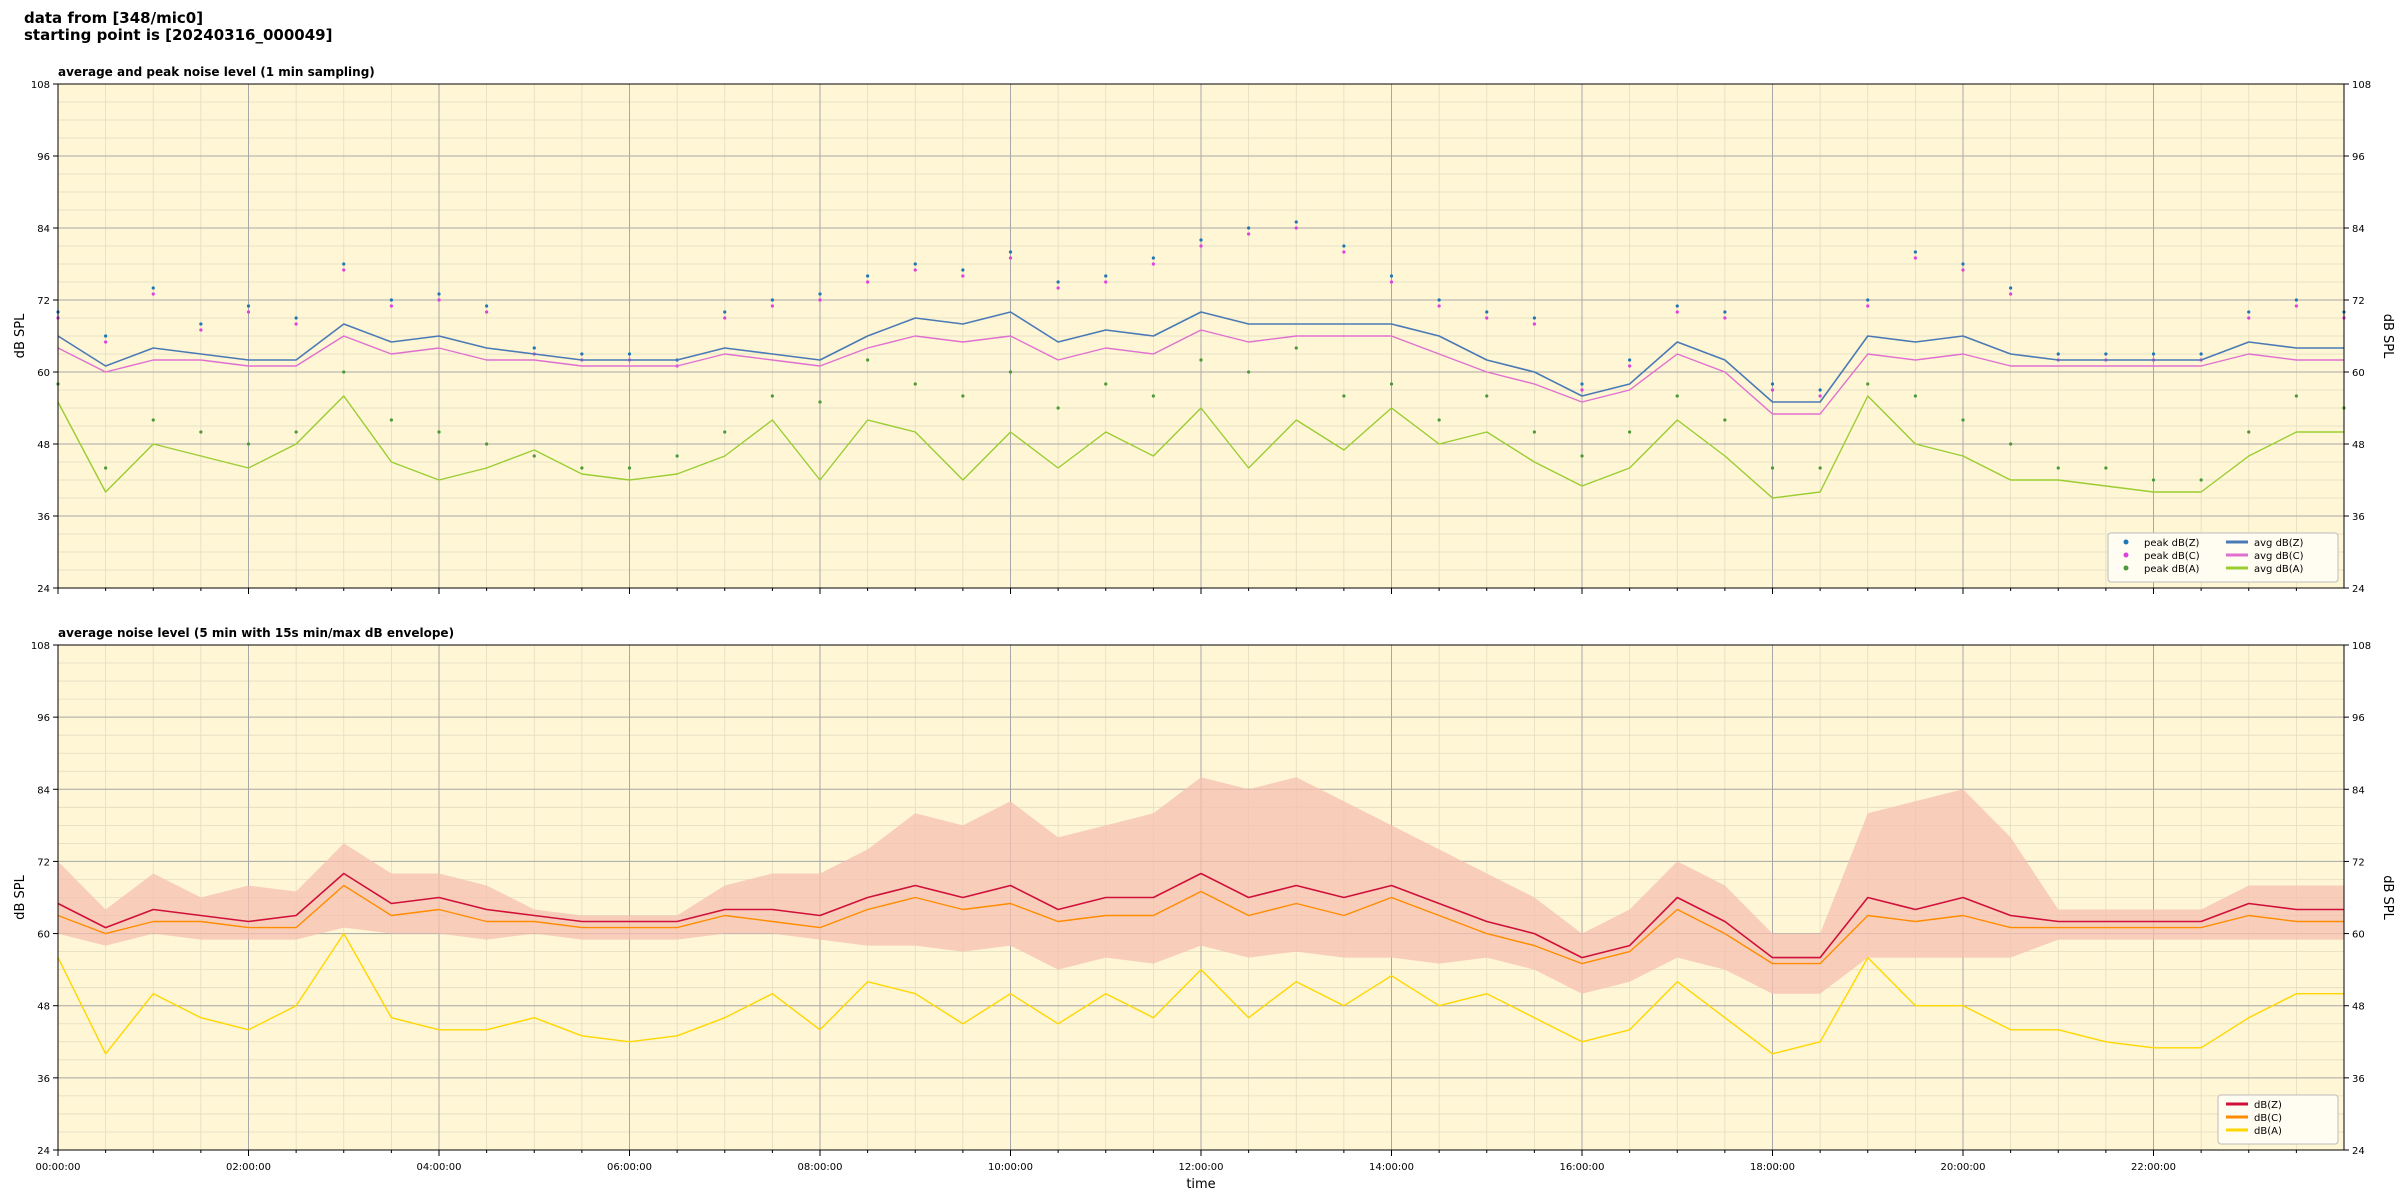 Image resolution: width=2400 pixels, height=1200 pixels. What do you see at coordinates (248, 1167) in the screenshot?
I see `x-tick-label: 02:00:00` at bounding box center [248, 1167].